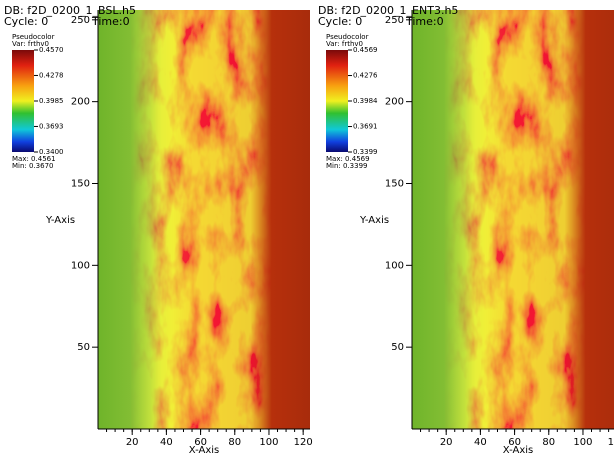  What do you see at coordinates (51, 126) in the screenshot?
I see `legend-tick-label: 0.3693` at bounding box center [51, 126].